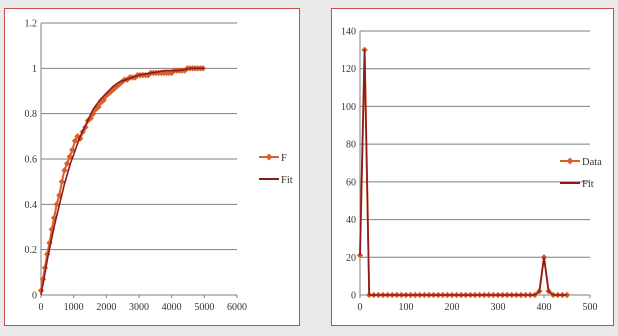 This screenshot has height=336, width=618. Describe the element at coordinates (498, 307) in the screenshot. I see `x-tick-label: 300` at that location.